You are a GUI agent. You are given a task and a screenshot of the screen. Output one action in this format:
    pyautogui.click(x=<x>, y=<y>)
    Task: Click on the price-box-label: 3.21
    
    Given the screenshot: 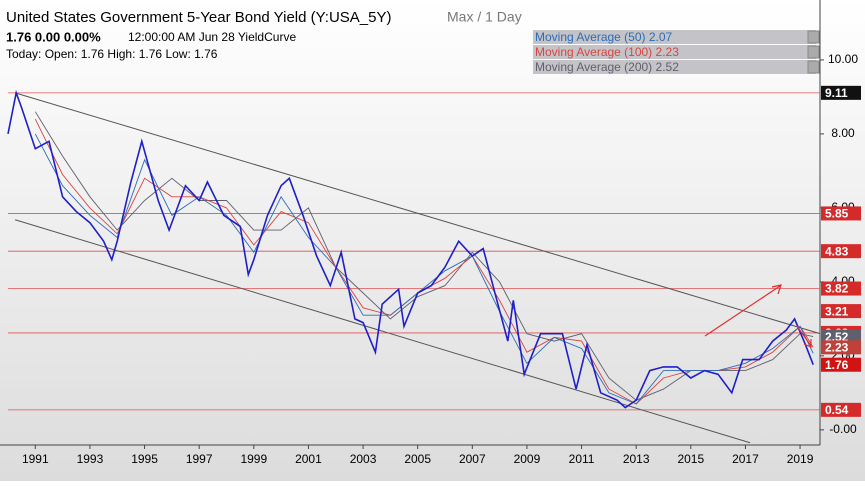 What is the action you would take?
    pyautogui.click(x=837, y=311)
    